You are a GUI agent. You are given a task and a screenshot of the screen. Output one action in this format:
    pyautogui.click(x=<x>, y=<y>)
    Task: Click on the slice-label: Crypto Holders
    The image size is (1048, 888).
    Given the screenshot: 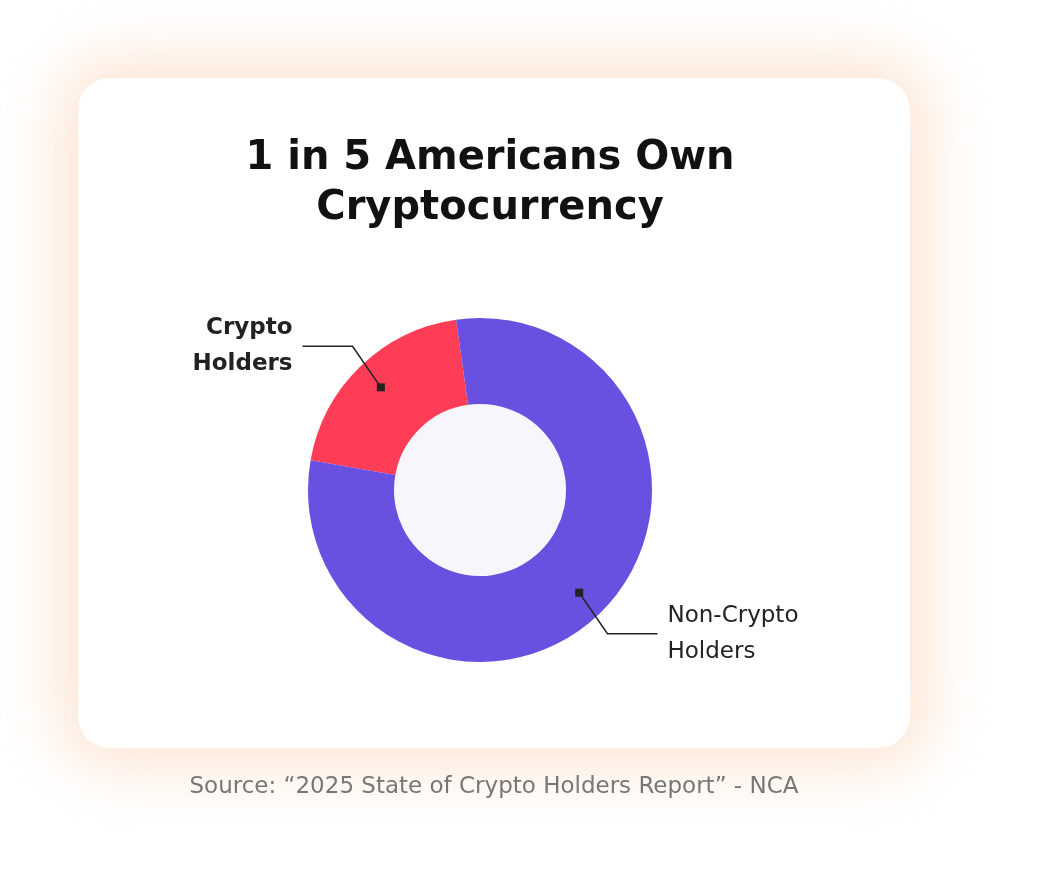 What is the action you would take?
    pyautogui.click(x=242, y=344)
    